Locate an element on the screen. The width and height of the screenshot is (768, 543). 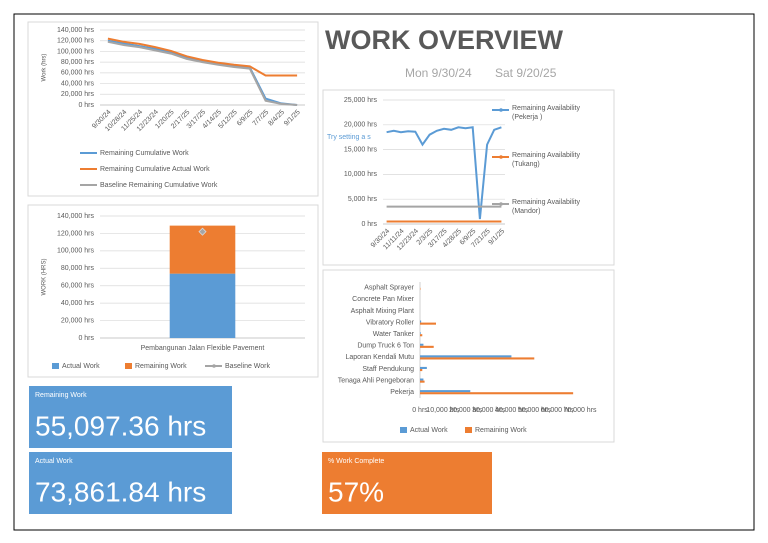
x-tick-label: 0 hrs is located at coordinates (420, 410).